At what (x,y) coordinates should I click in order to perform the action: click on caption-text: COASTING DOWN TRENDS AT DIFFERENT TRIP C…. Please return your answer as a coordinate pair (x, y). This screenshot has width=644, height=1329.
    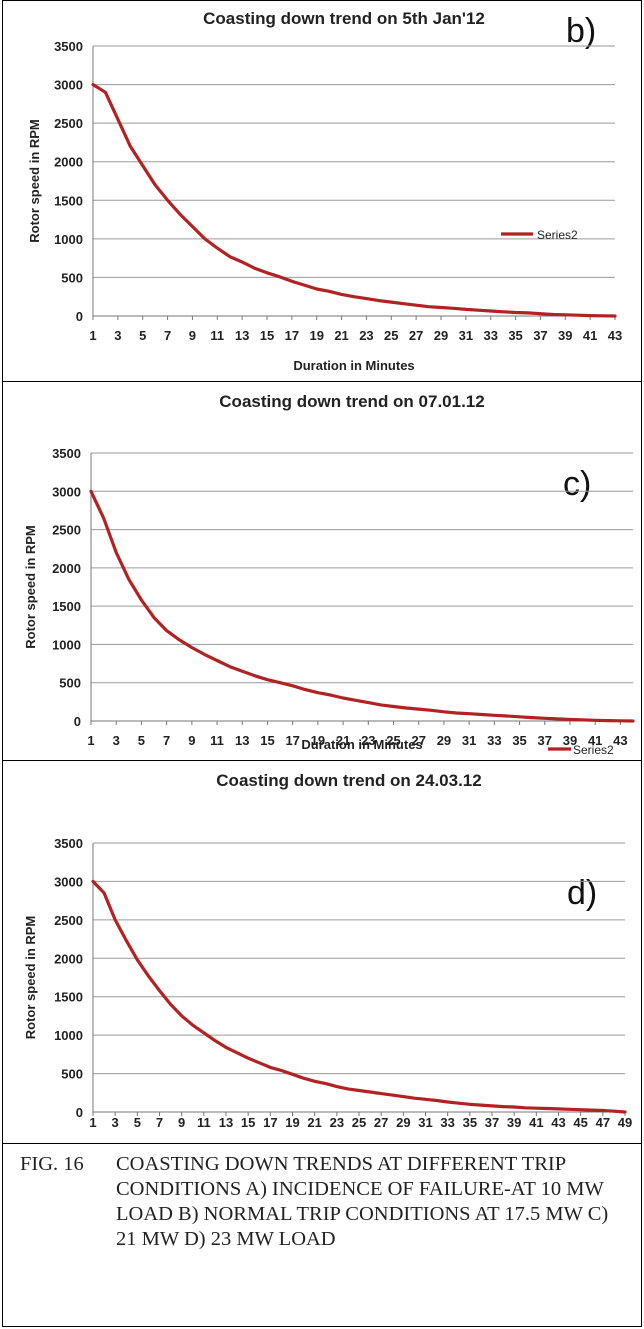
    Looking at the image, I should click on (362, 1201).